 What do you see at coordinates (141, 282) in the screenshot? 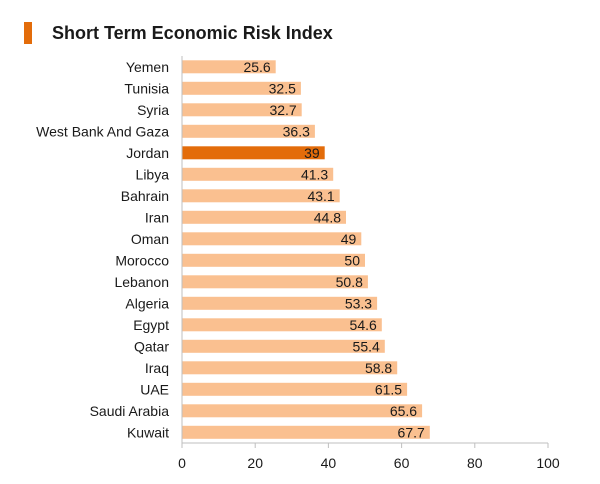
I see `category-label: Lebanon` at bounding box center [141, 282].